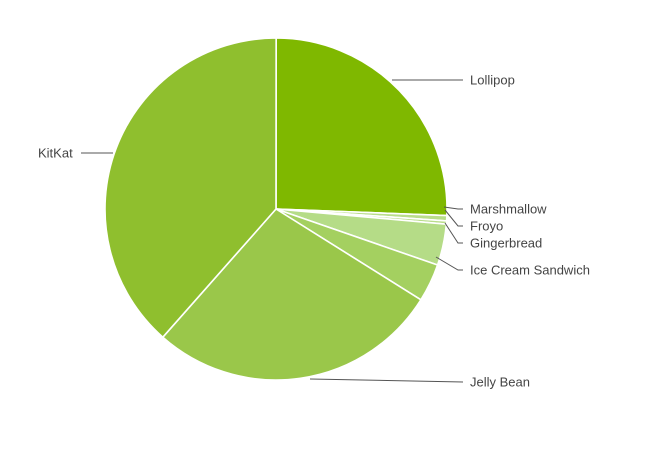  What do you see at coordinates (500, 382) in the screenshot?
I see `slice-label-jelly-bean: Jelly Bean` at bounding box center [500, 382].